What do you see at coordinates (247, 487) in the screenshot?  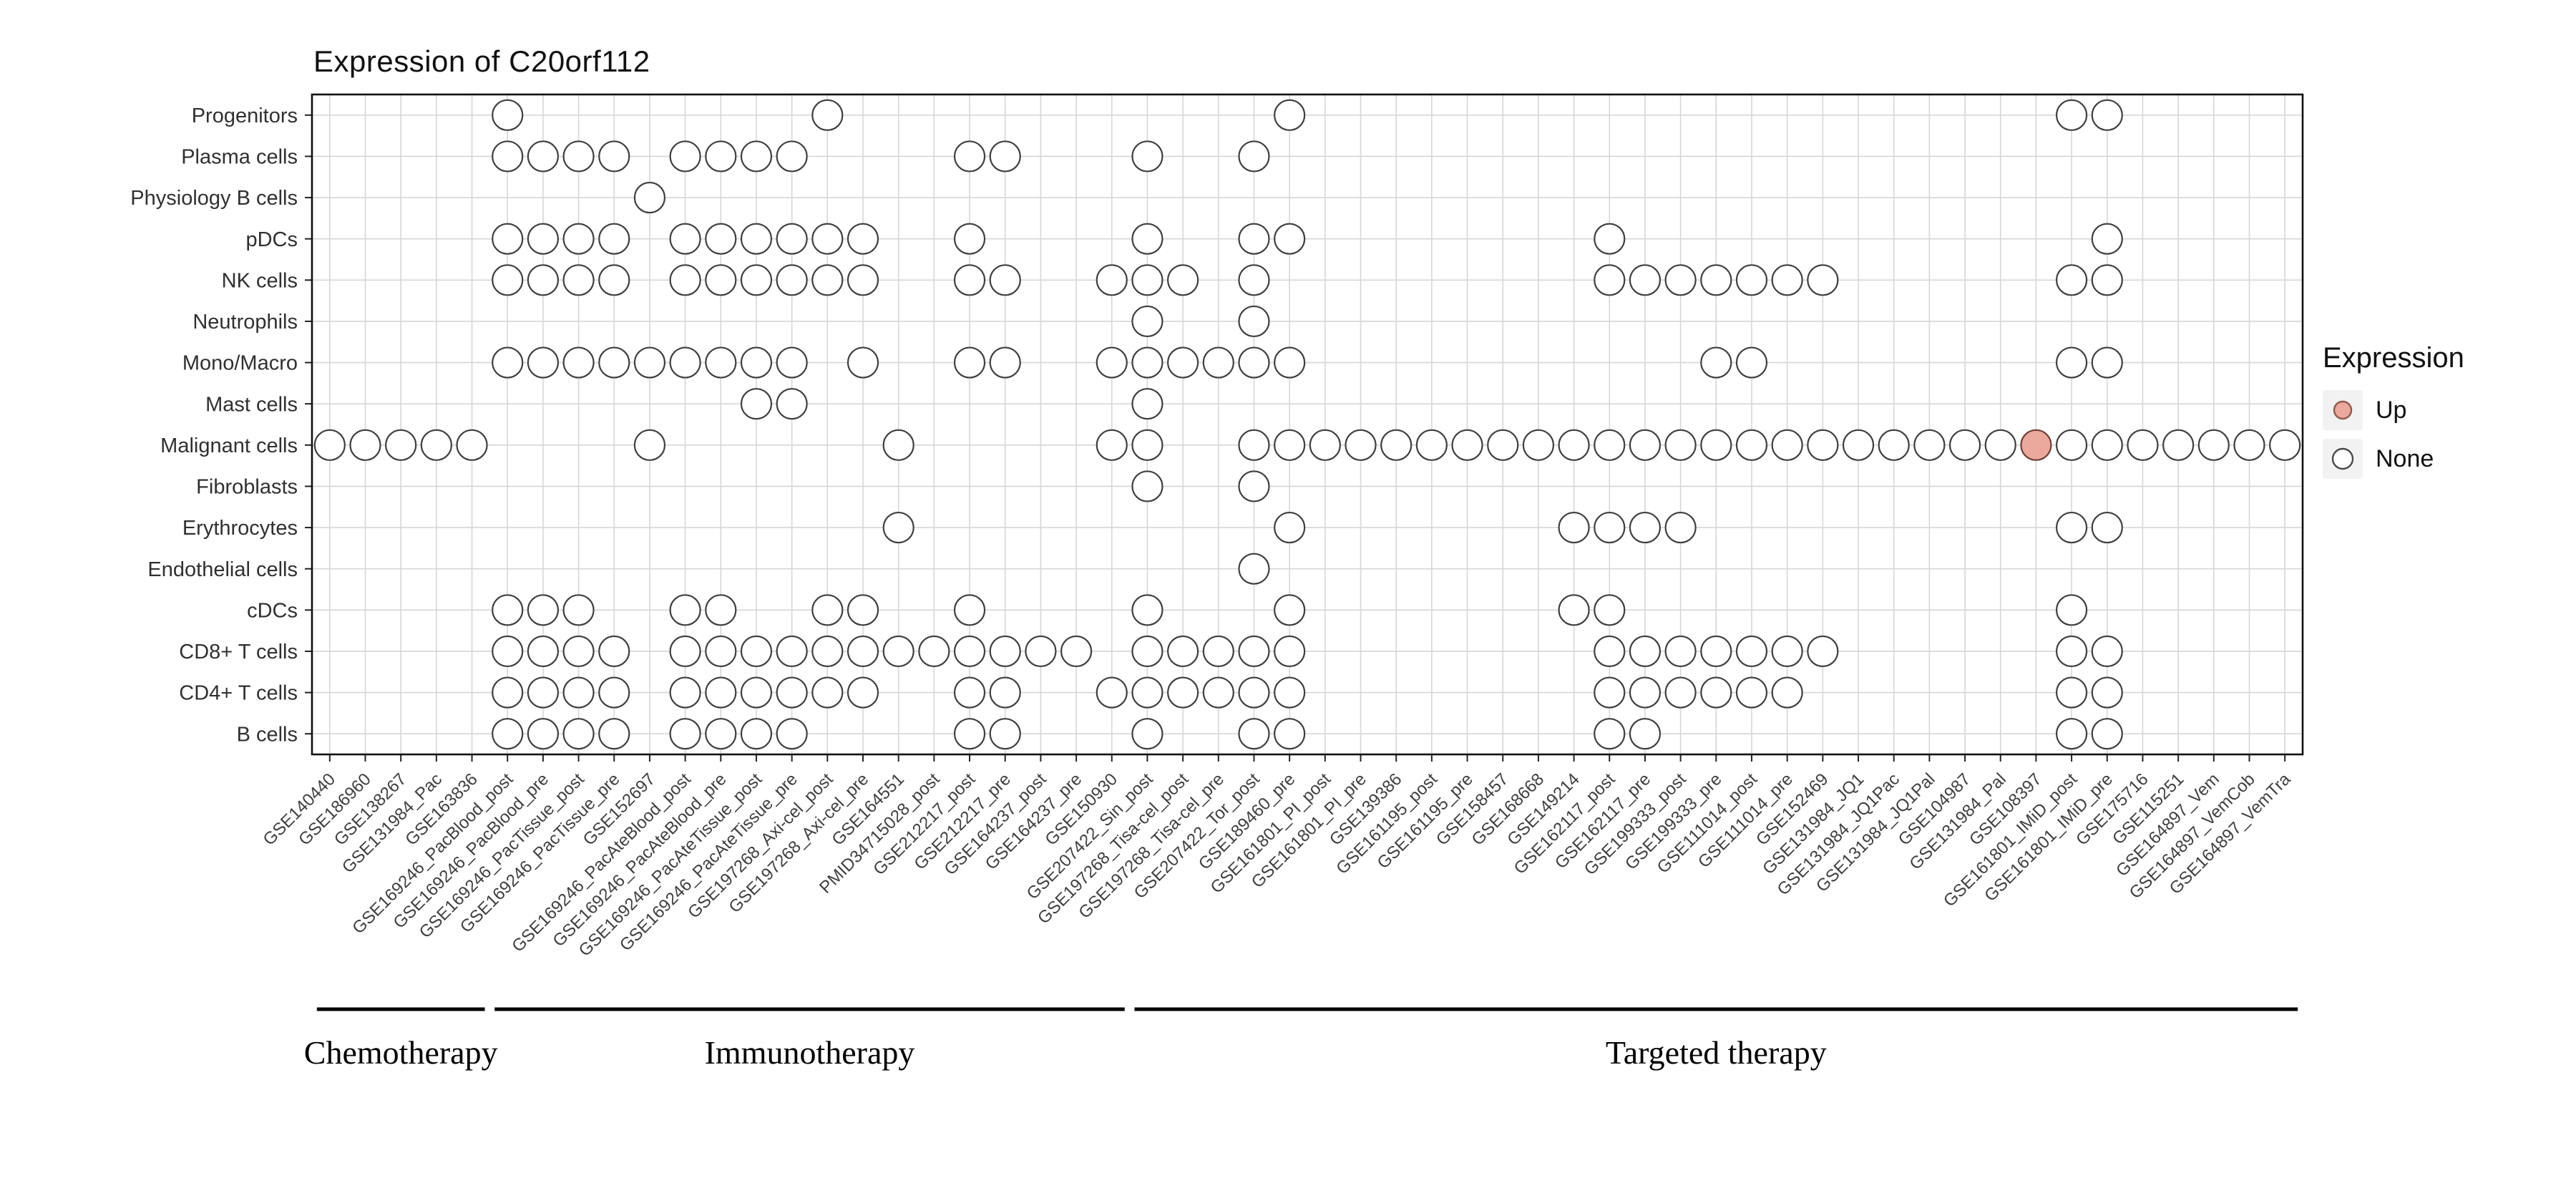 I see `y-axis-label: Fibroblasts` at bounding box center [247, 487].